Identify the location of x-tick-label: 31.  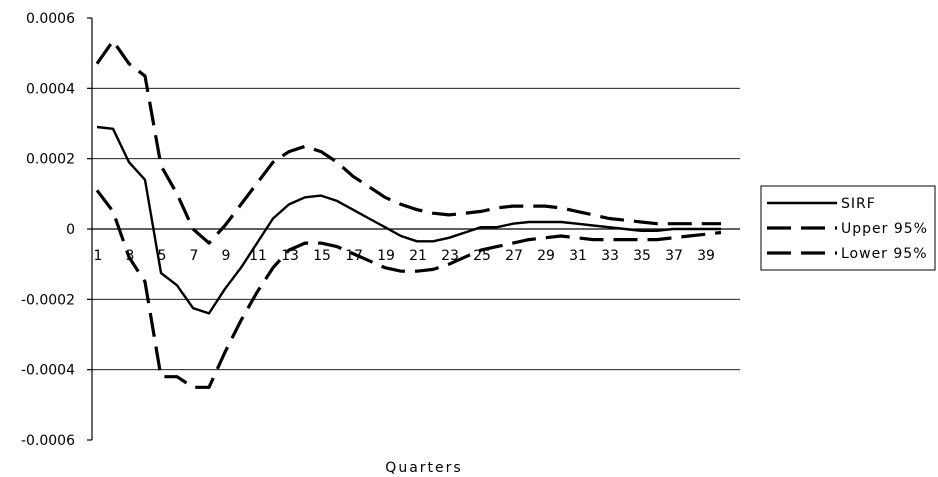
(578, 256).